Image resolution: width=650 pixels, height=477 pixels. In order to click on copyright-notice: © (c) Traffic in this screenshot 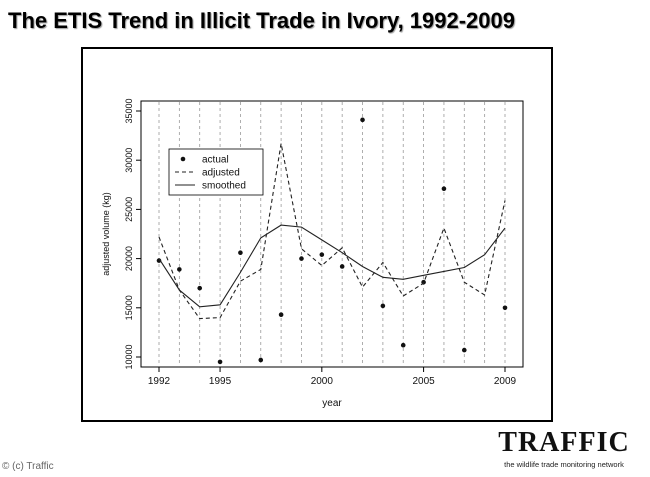, I will do `click(28, 466)`.